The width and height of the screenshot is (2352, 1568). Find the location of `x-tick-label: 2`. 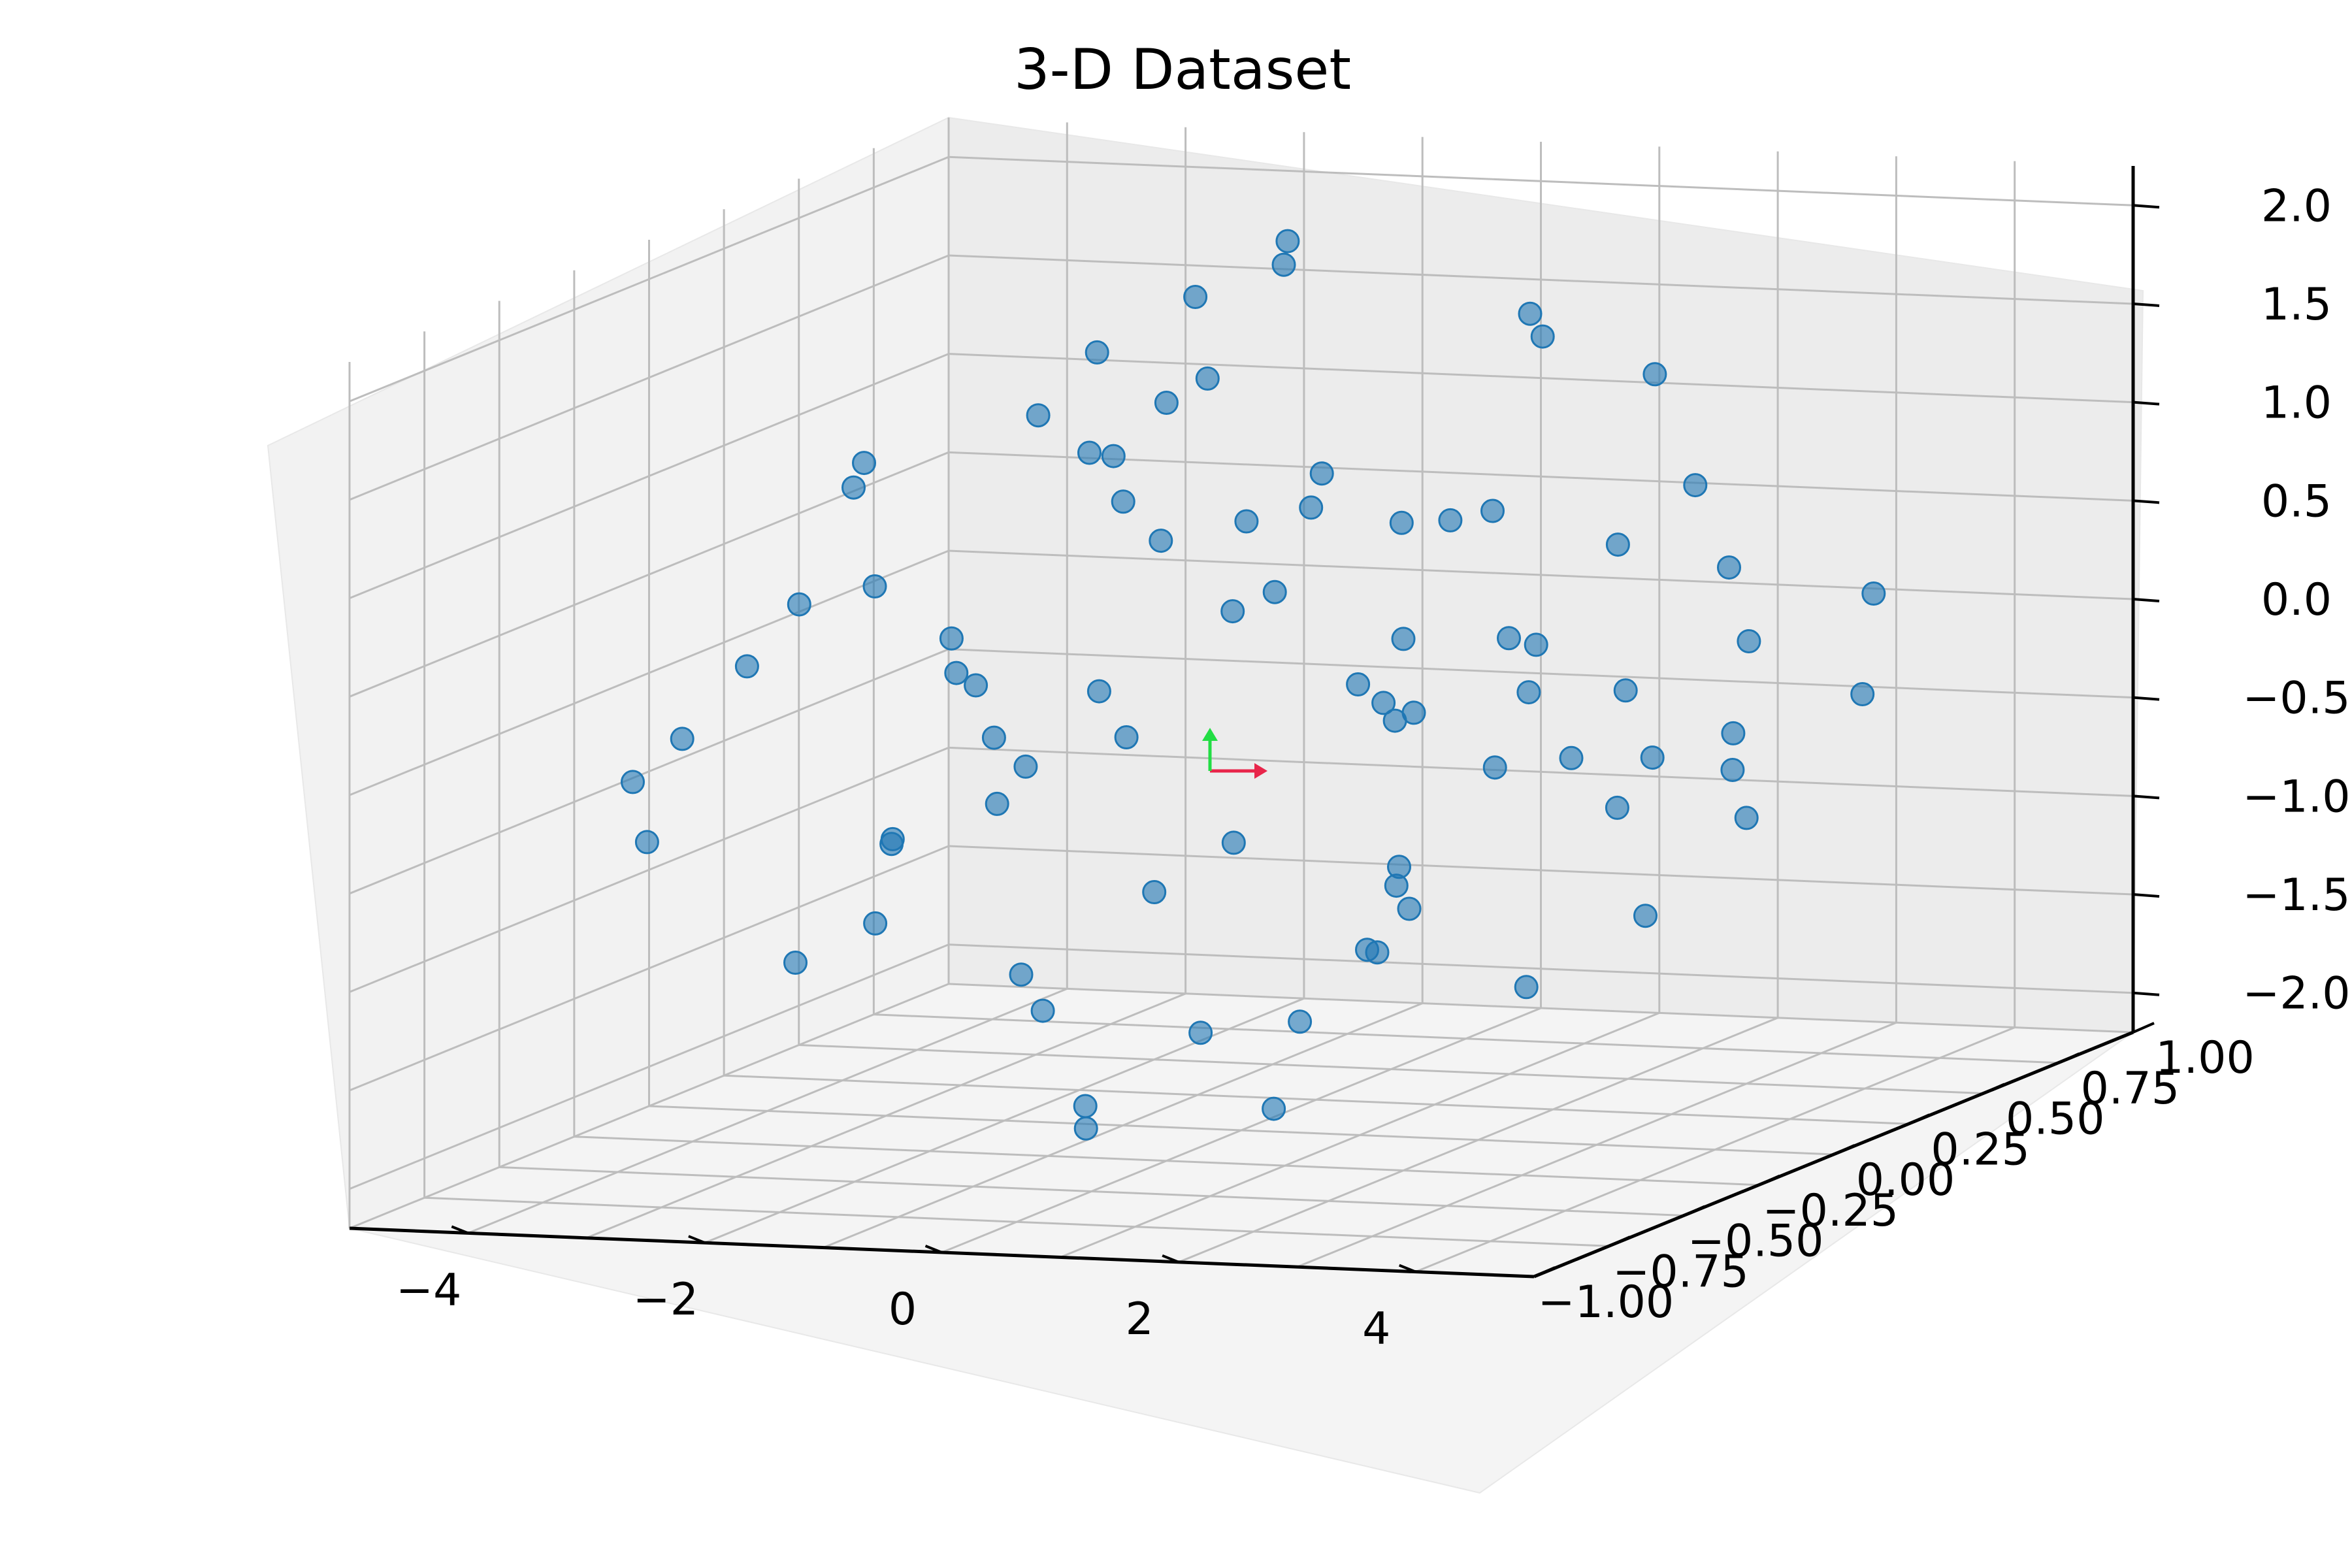

x-tick-label: 2 is located at coordinates (1139, 1319).